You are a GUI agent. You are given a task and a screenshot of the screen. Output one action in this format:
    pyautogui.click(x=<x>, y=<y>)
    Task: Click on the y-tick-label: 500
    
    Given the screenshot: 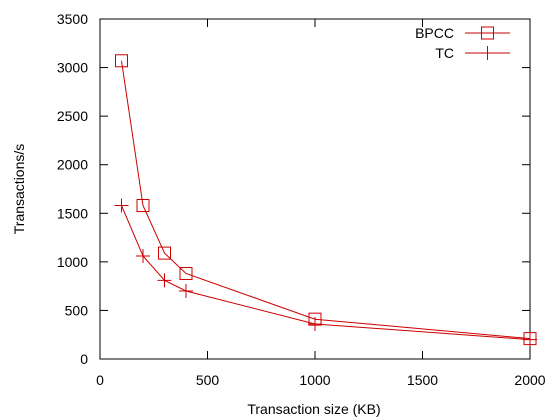 What is the action you would take?
    pyautogui.click(x=77, y=310)
    